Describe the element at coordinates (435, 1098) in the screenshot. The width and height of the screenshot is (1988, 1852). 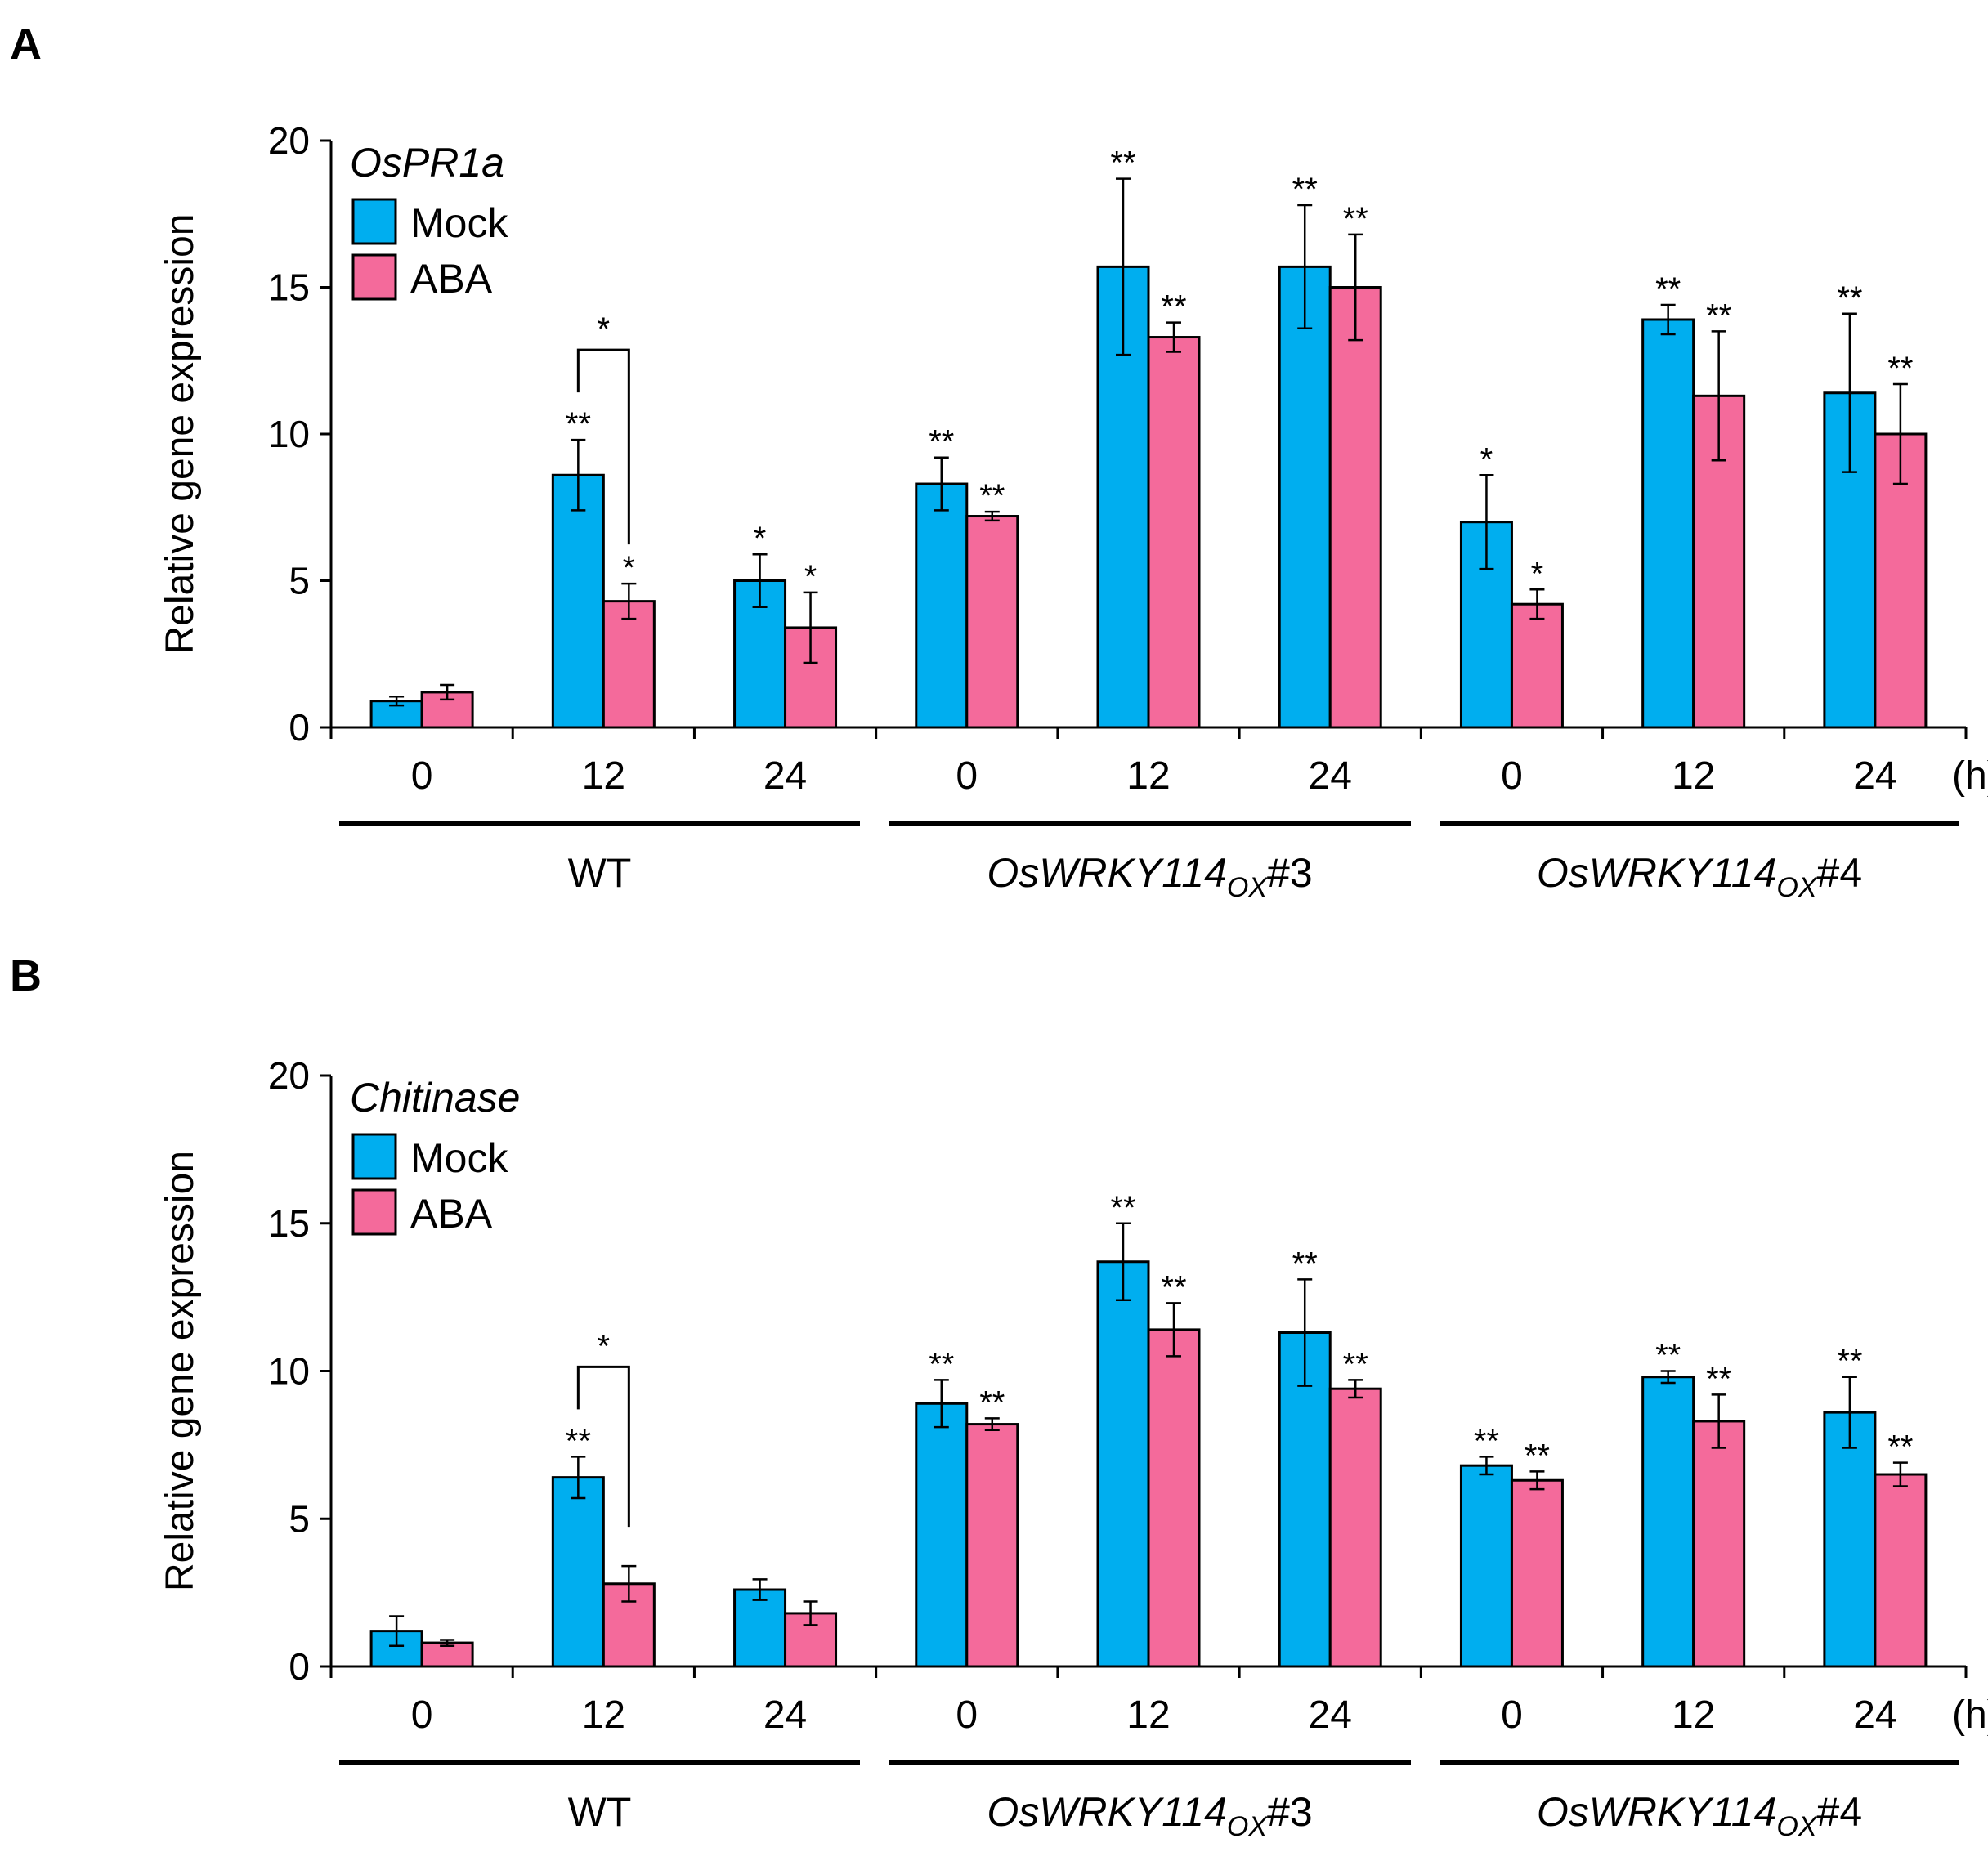
I see `gene-name: Chitinase` at that location.